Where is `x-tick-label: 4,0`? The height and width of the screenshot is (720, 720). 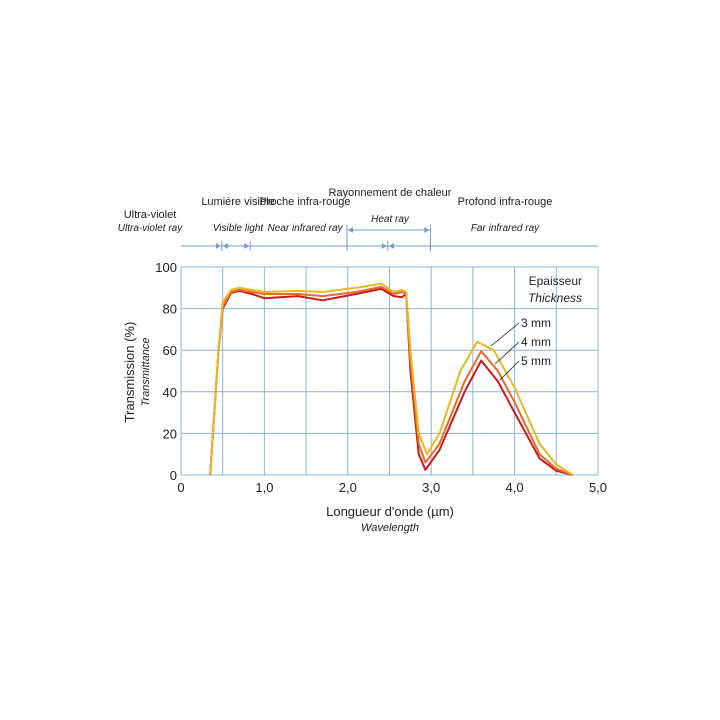 x-tick-label: 4,0 is located at coordinates (515, 487).